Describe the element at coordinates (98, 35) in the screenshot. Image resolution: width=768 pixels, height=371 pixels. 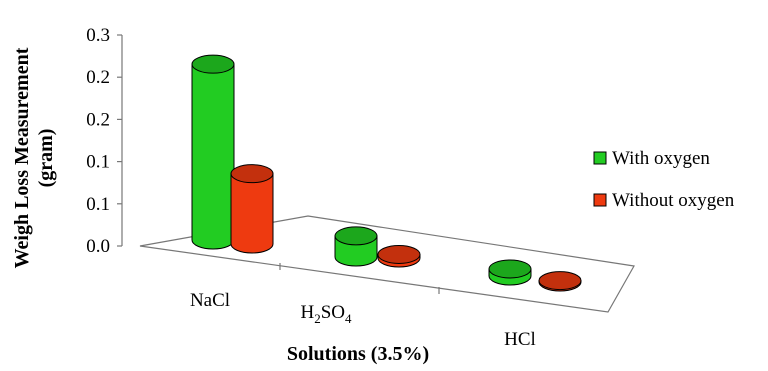
I see `y-tick-label: 0.3` at that location.